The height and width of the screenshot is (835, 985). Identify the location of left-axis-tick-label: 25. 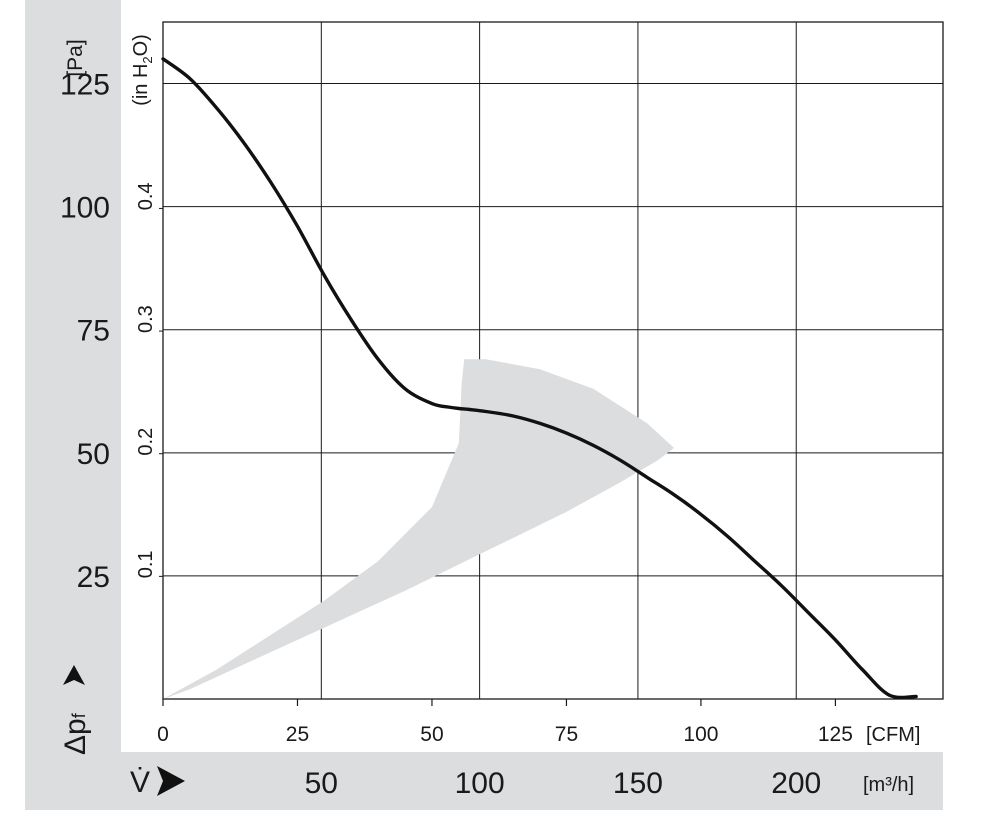
(93, 577).